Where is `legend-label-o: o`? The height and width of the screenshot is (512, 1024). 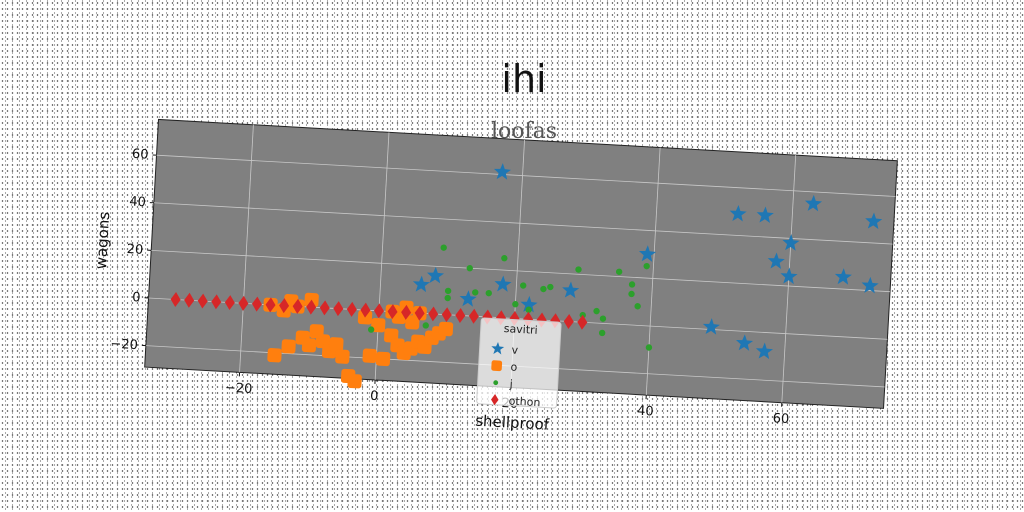 legend-label-o: o is located at coordinates (514, 367).